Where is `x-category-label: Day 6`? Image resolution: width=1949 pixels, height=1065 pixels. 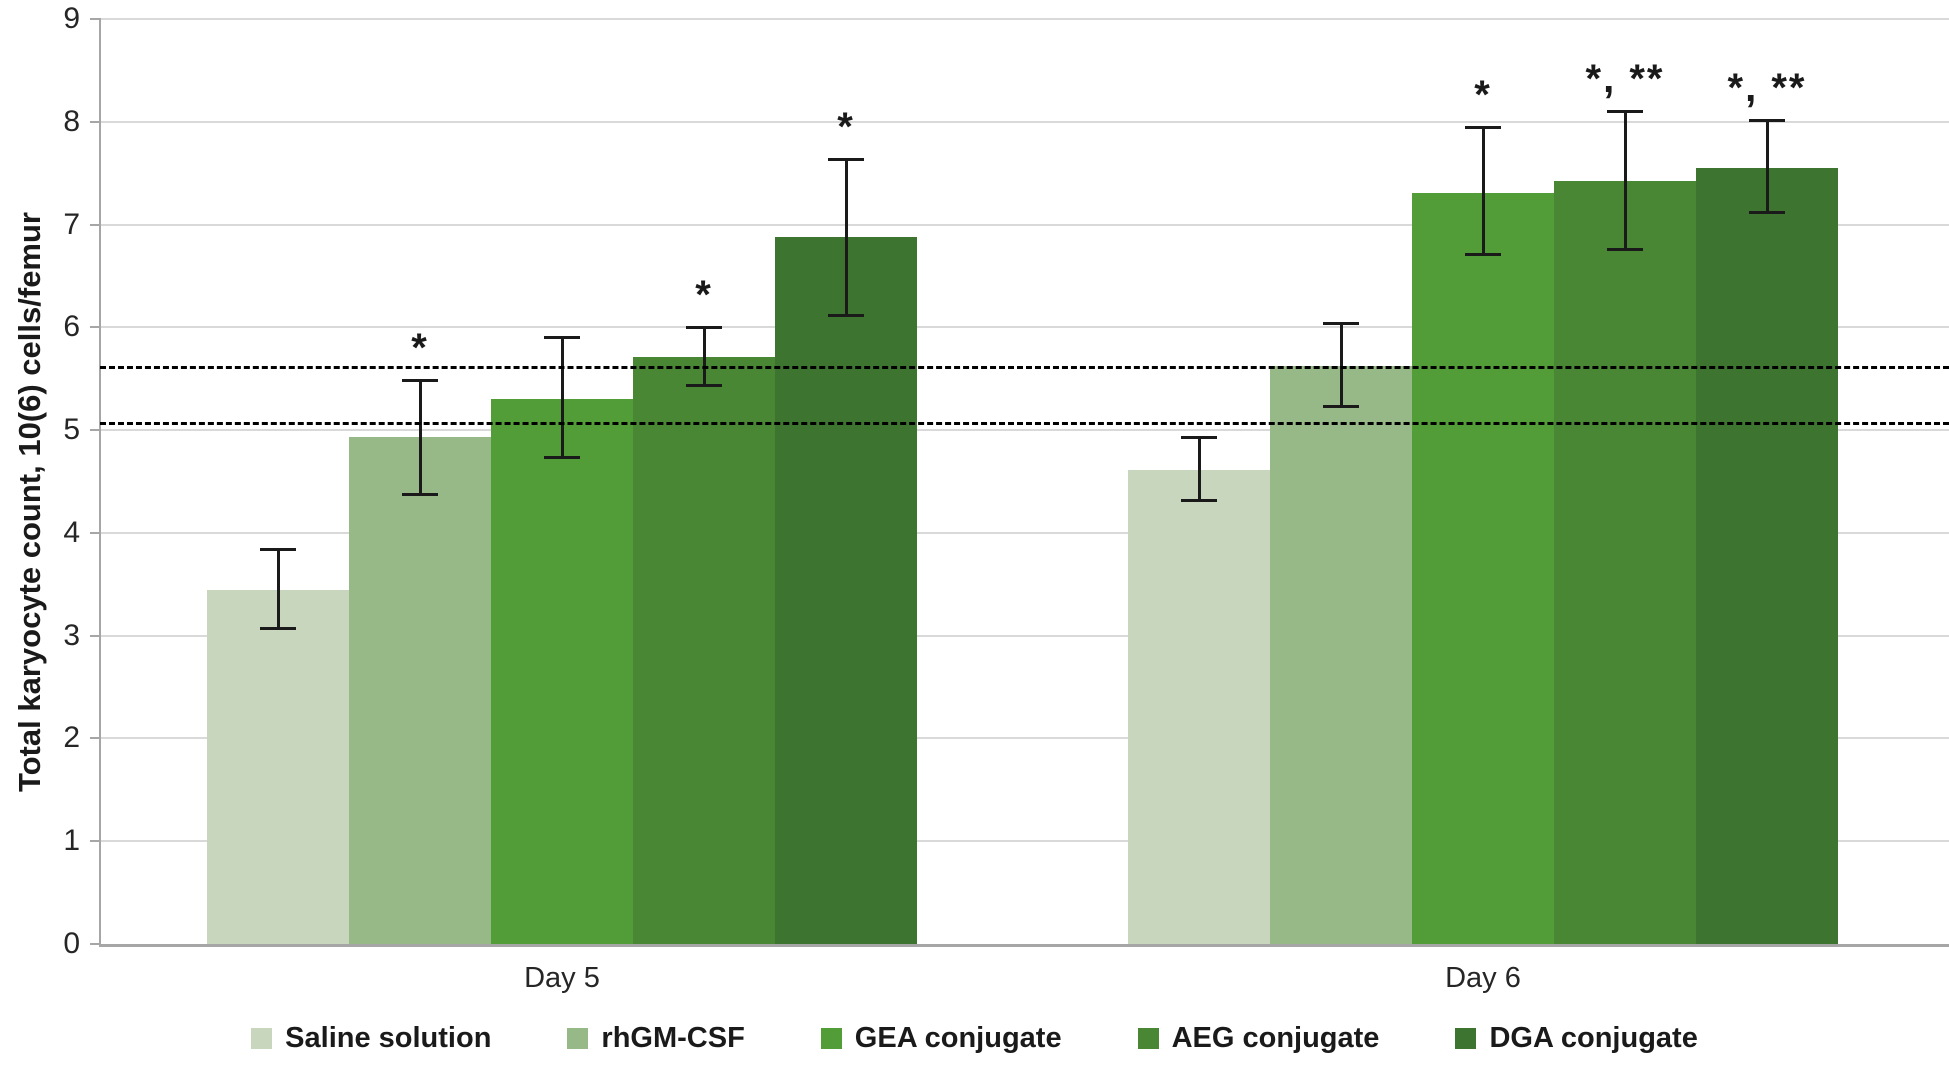 x-category-label: Day 6 is located at coordinates (1483, 978).